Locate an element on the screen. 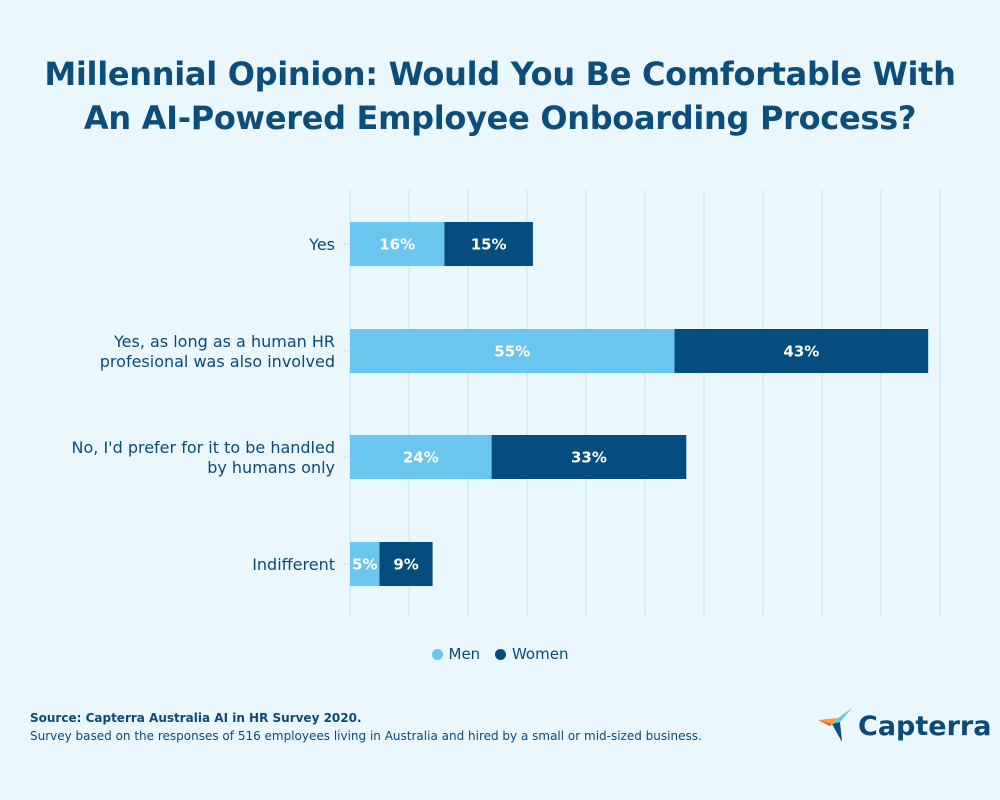 The width and height of the screenshot is (1000, 800). data-label: 43% is located at coordinates (801, 352).